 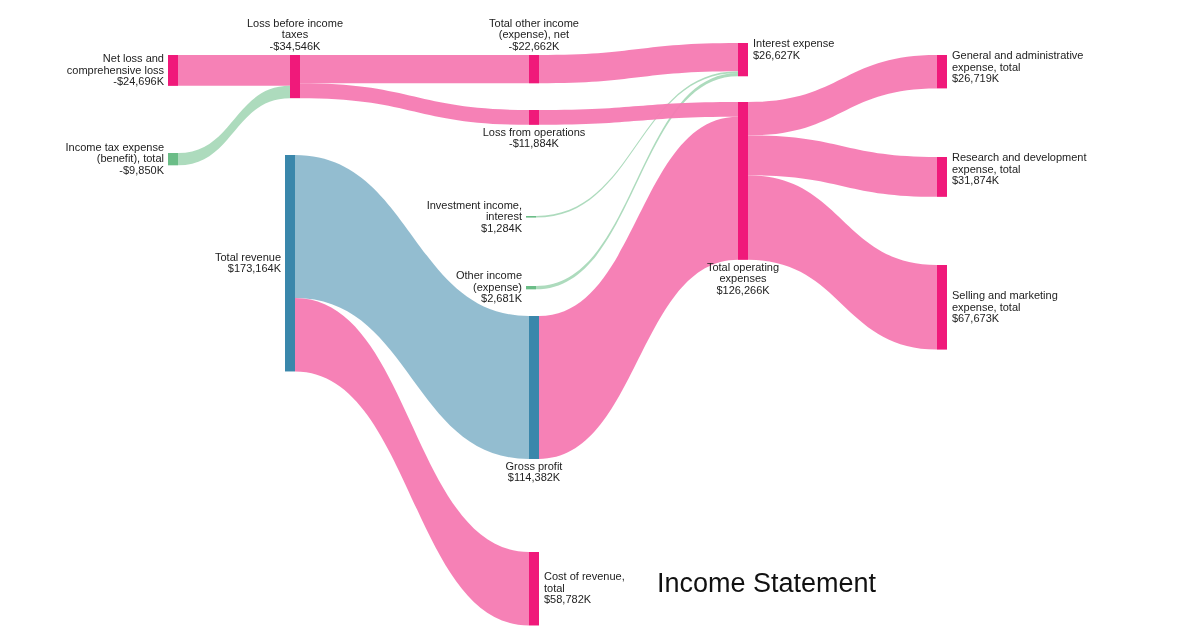 I want to click on data-label: $26,627K, so click(x=777, y=54).